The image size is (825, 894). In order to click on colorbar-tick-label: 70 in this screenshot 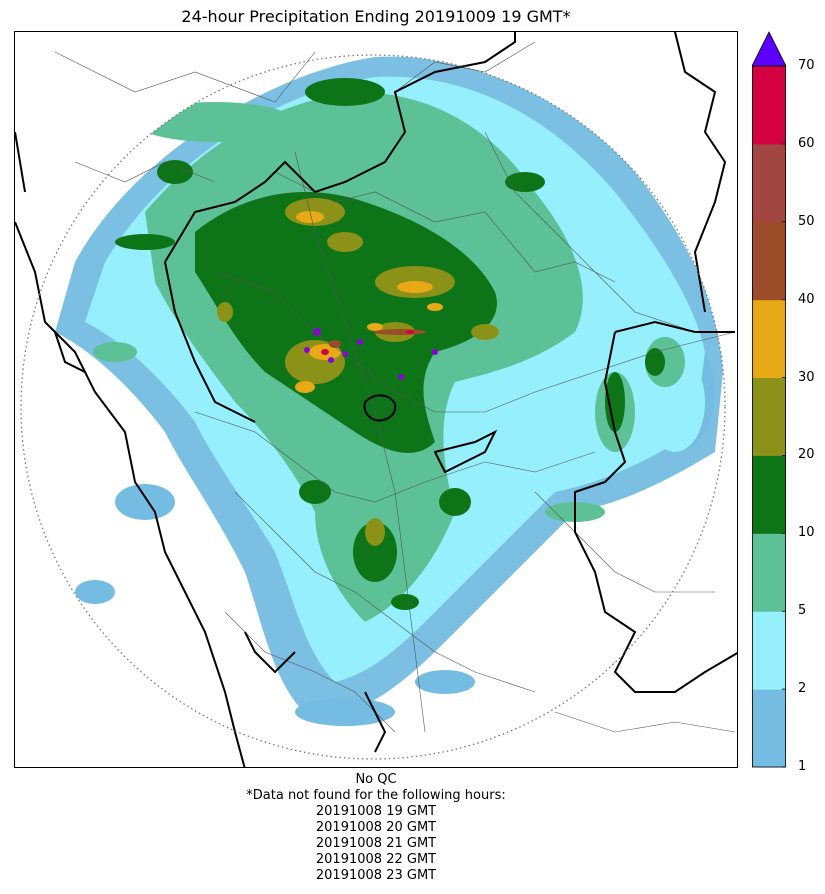, I will do `click(806, 65)`.